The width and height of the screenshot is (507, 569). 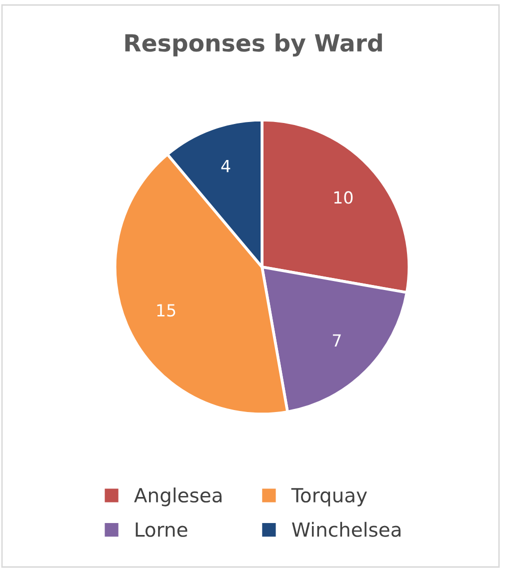 I want to click on data-label: 7, so click(x=336, y=340).